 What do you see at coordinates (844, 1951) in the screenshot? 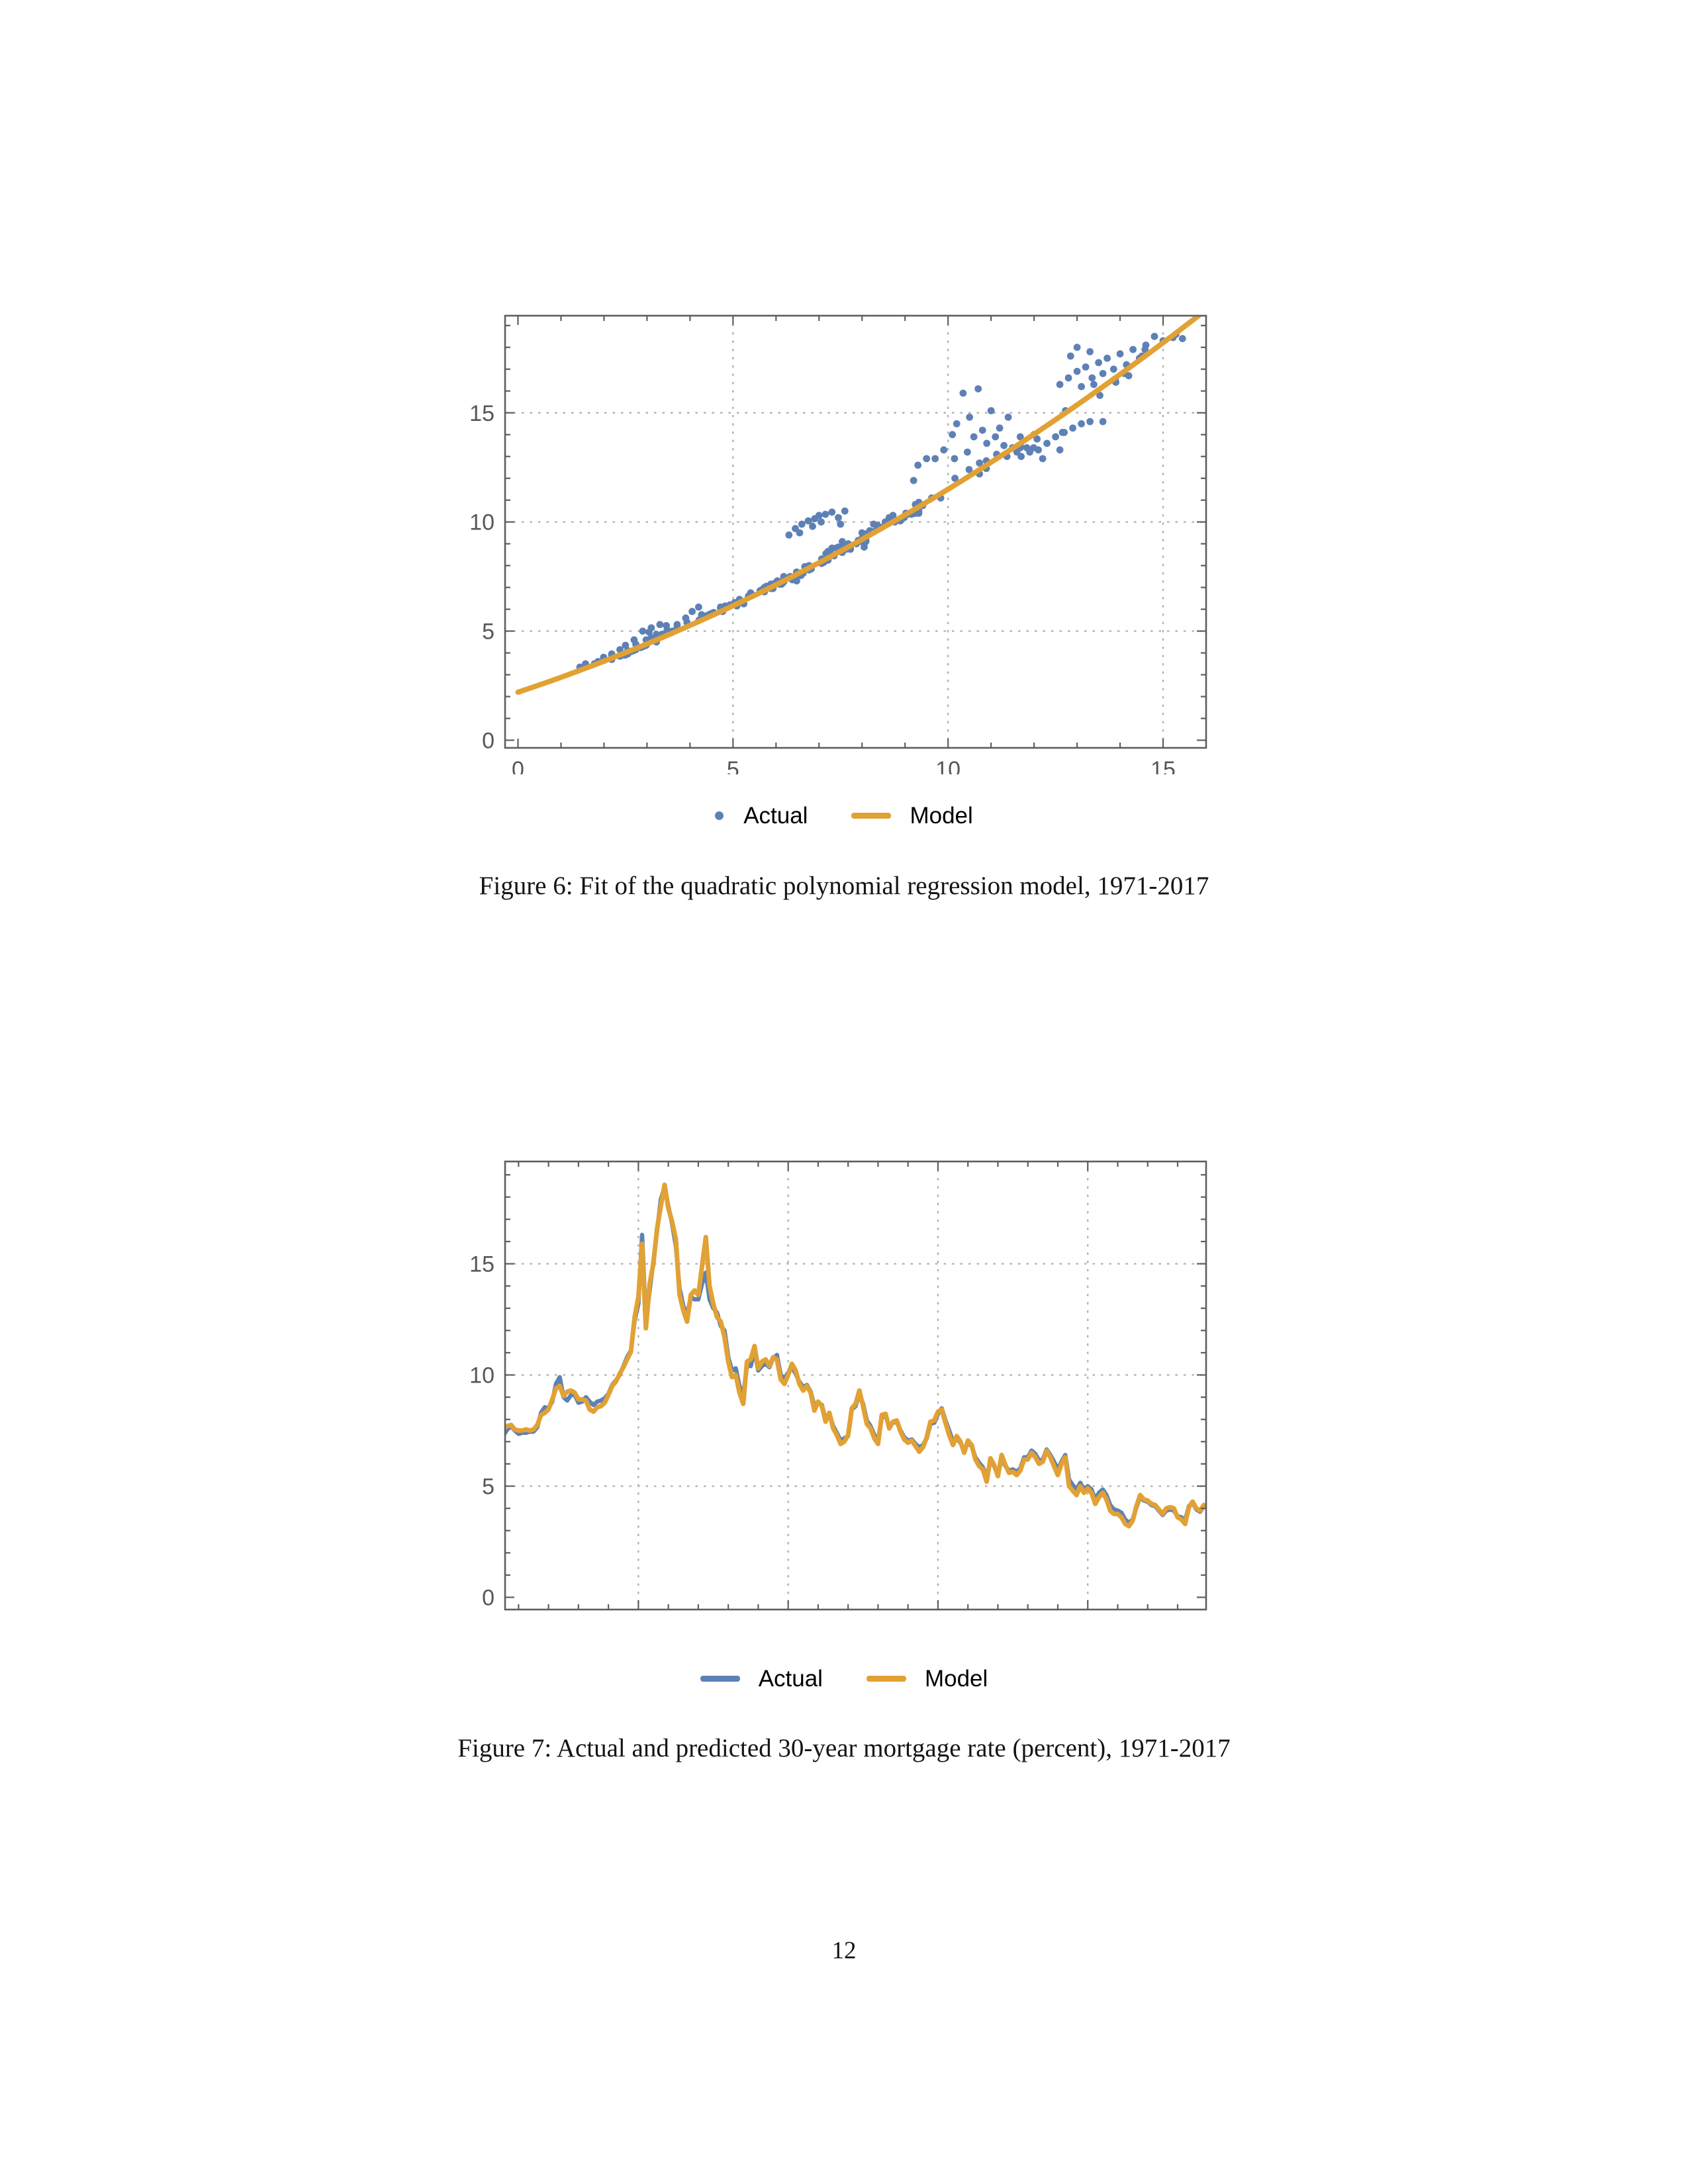
I see `page-number: 12` at bounding box center [844, 1951].